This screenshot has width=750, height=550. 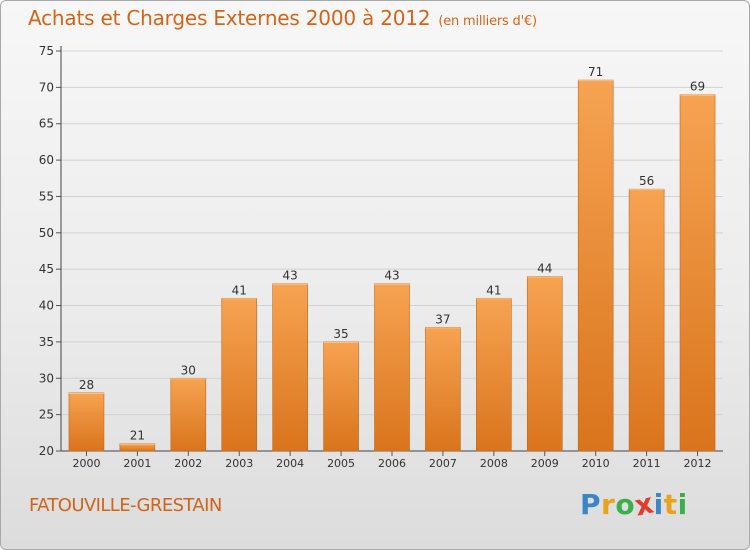 I want to click on bar-2002, so click(x=188, y=414).